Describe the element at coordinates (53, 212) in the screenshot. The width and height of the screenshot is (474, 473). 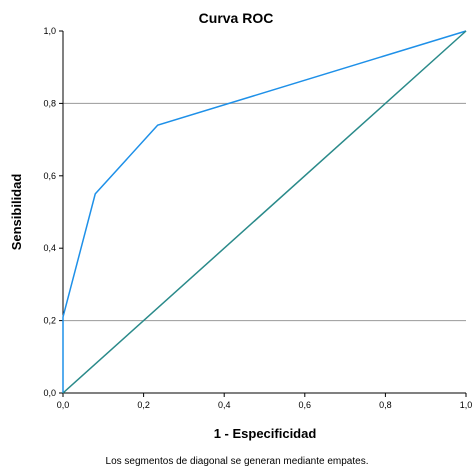
I see `y-ticks: 0,0 0,2 0,4 0,6 0,8 1,0` at that location.